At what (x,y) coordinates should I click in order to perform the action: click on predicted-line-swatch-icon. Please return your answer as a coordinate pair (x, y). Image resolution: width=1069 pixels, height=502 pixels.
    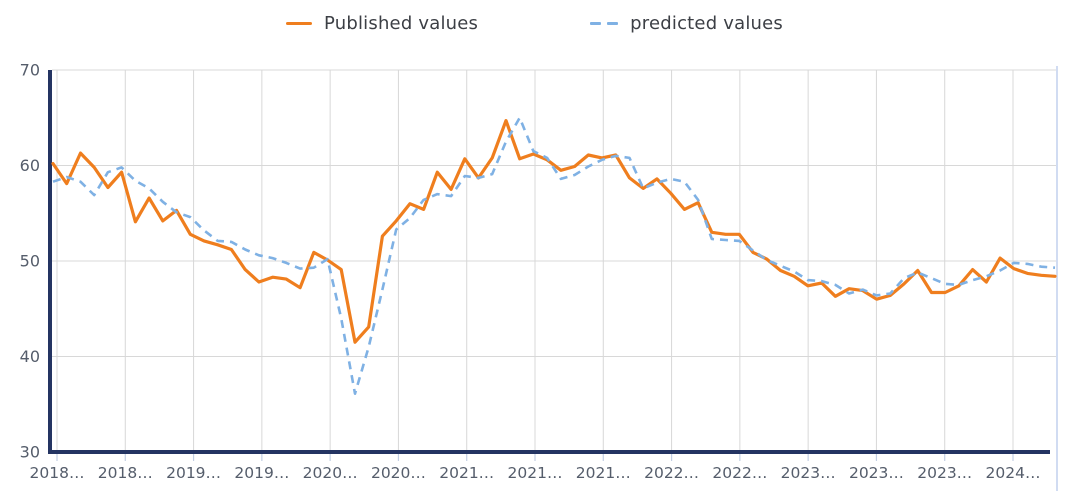
    Looking at the image, I should click on (604, 23).